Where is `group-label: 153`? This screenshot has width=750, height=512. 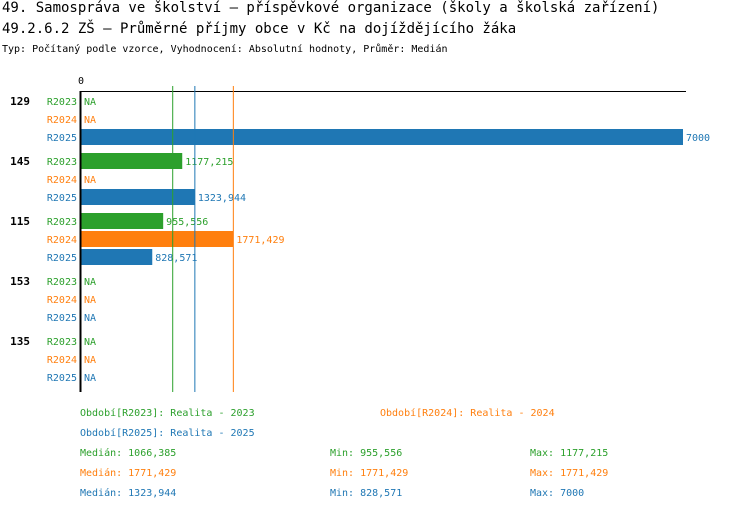 group-label: 153 is located at coordinates (20, 281).